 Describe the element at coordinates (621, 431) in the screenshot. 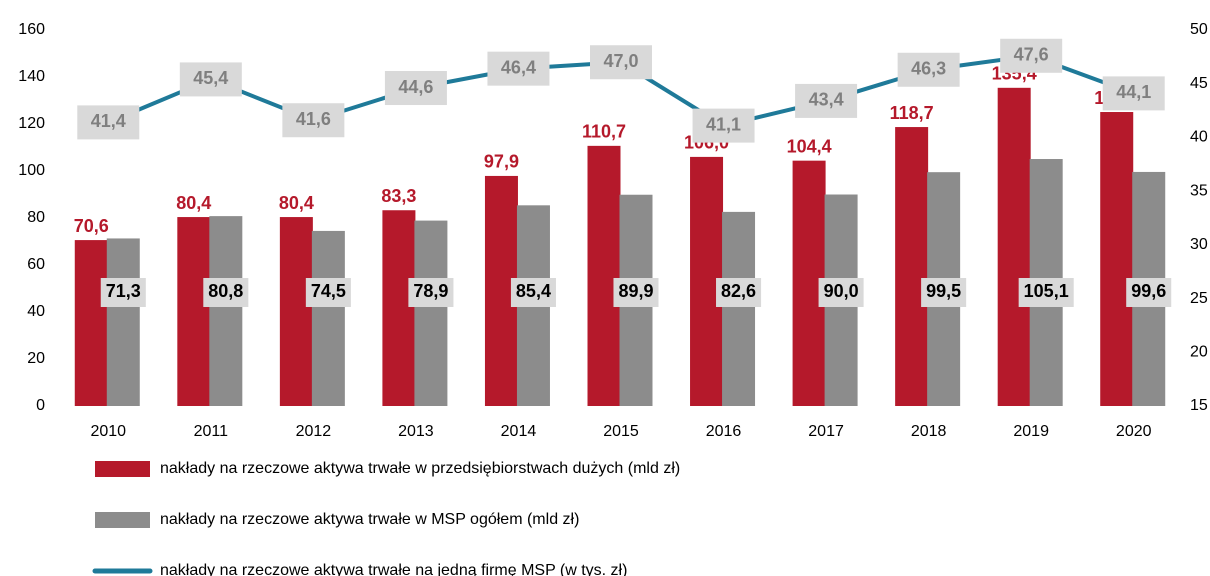

I see `x-tick-label: 2015` at that location.